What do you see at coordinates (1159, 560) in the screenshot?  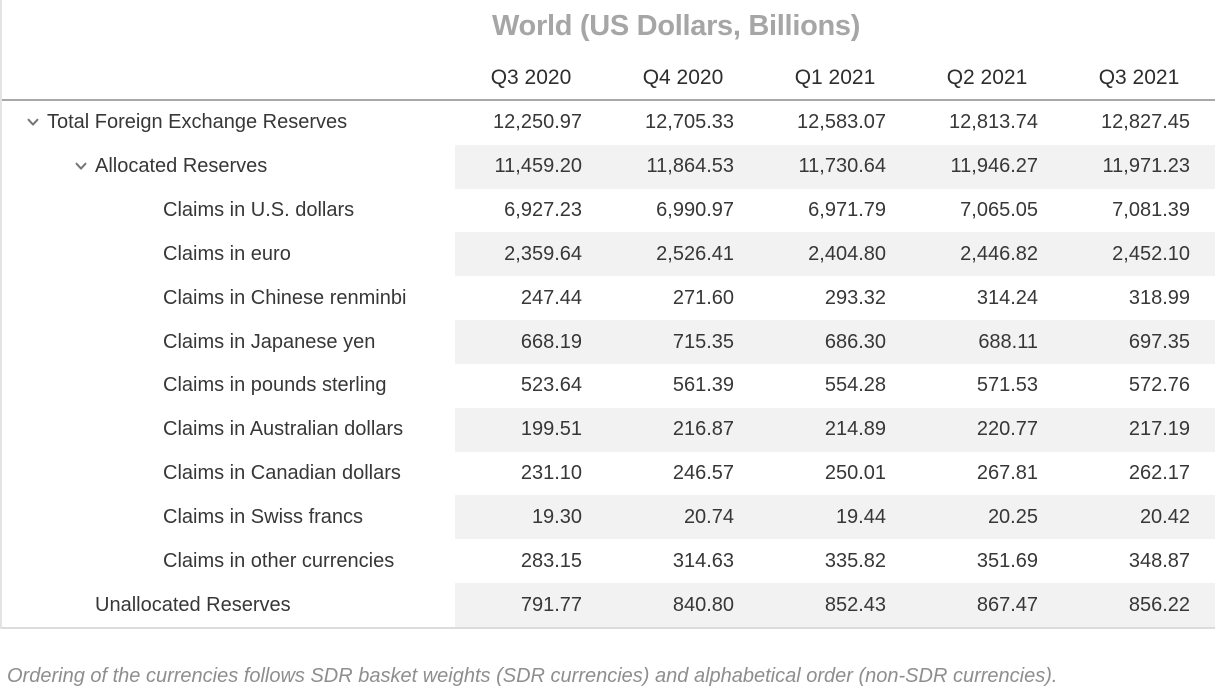 I see `value-cell: 348.87` at bounding box center [1159, 560].